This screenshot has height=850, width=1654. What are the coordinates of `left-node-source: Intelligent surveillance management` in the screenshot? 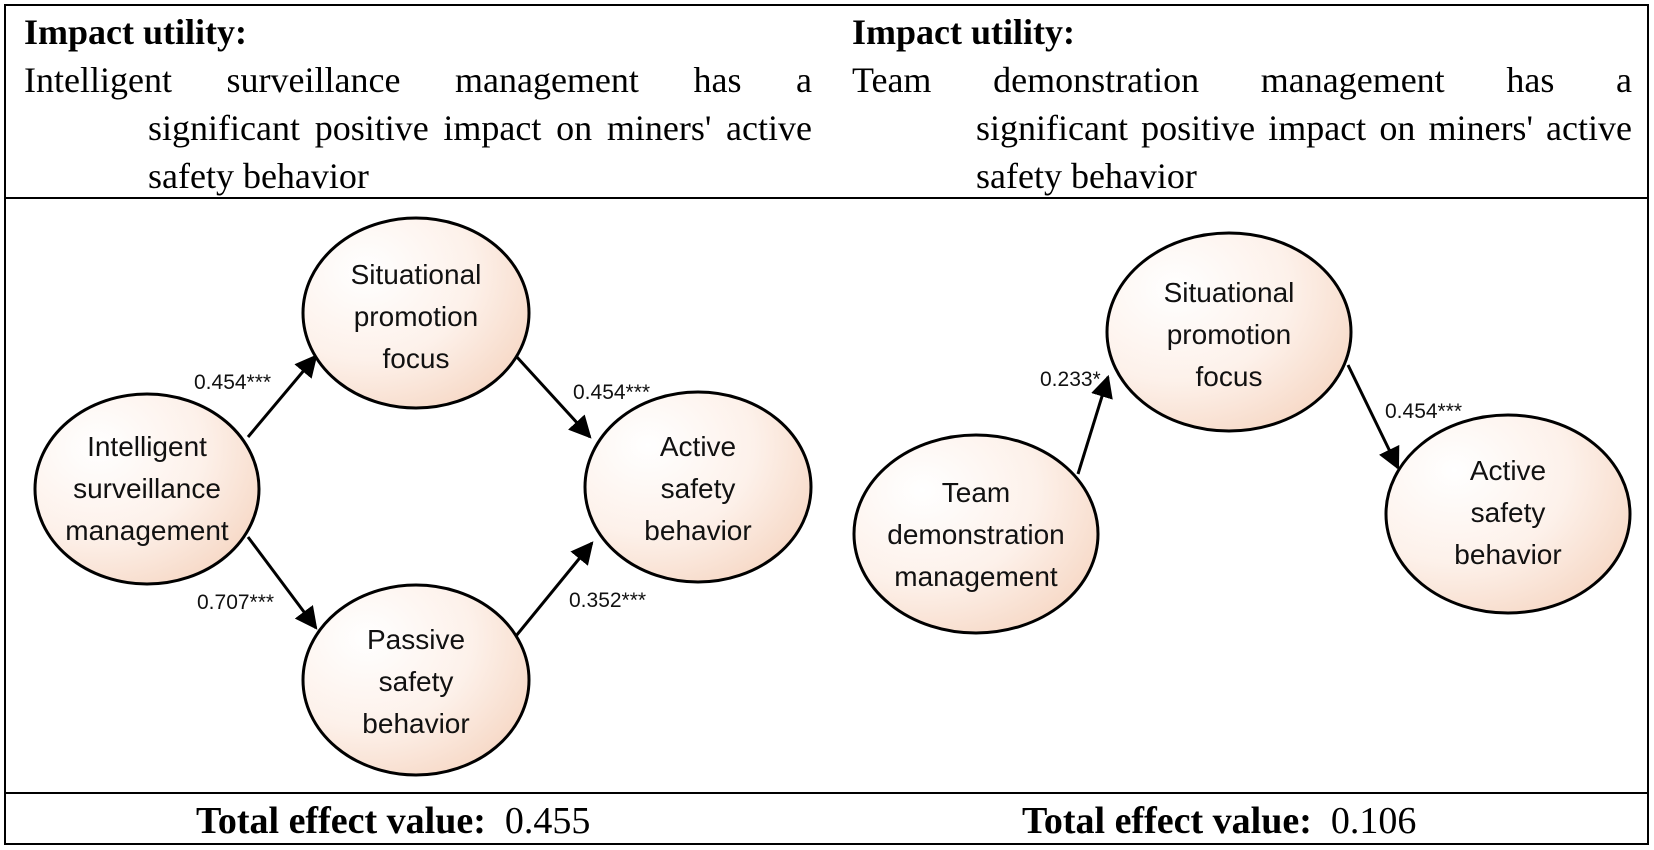 It's located at (147, 489).